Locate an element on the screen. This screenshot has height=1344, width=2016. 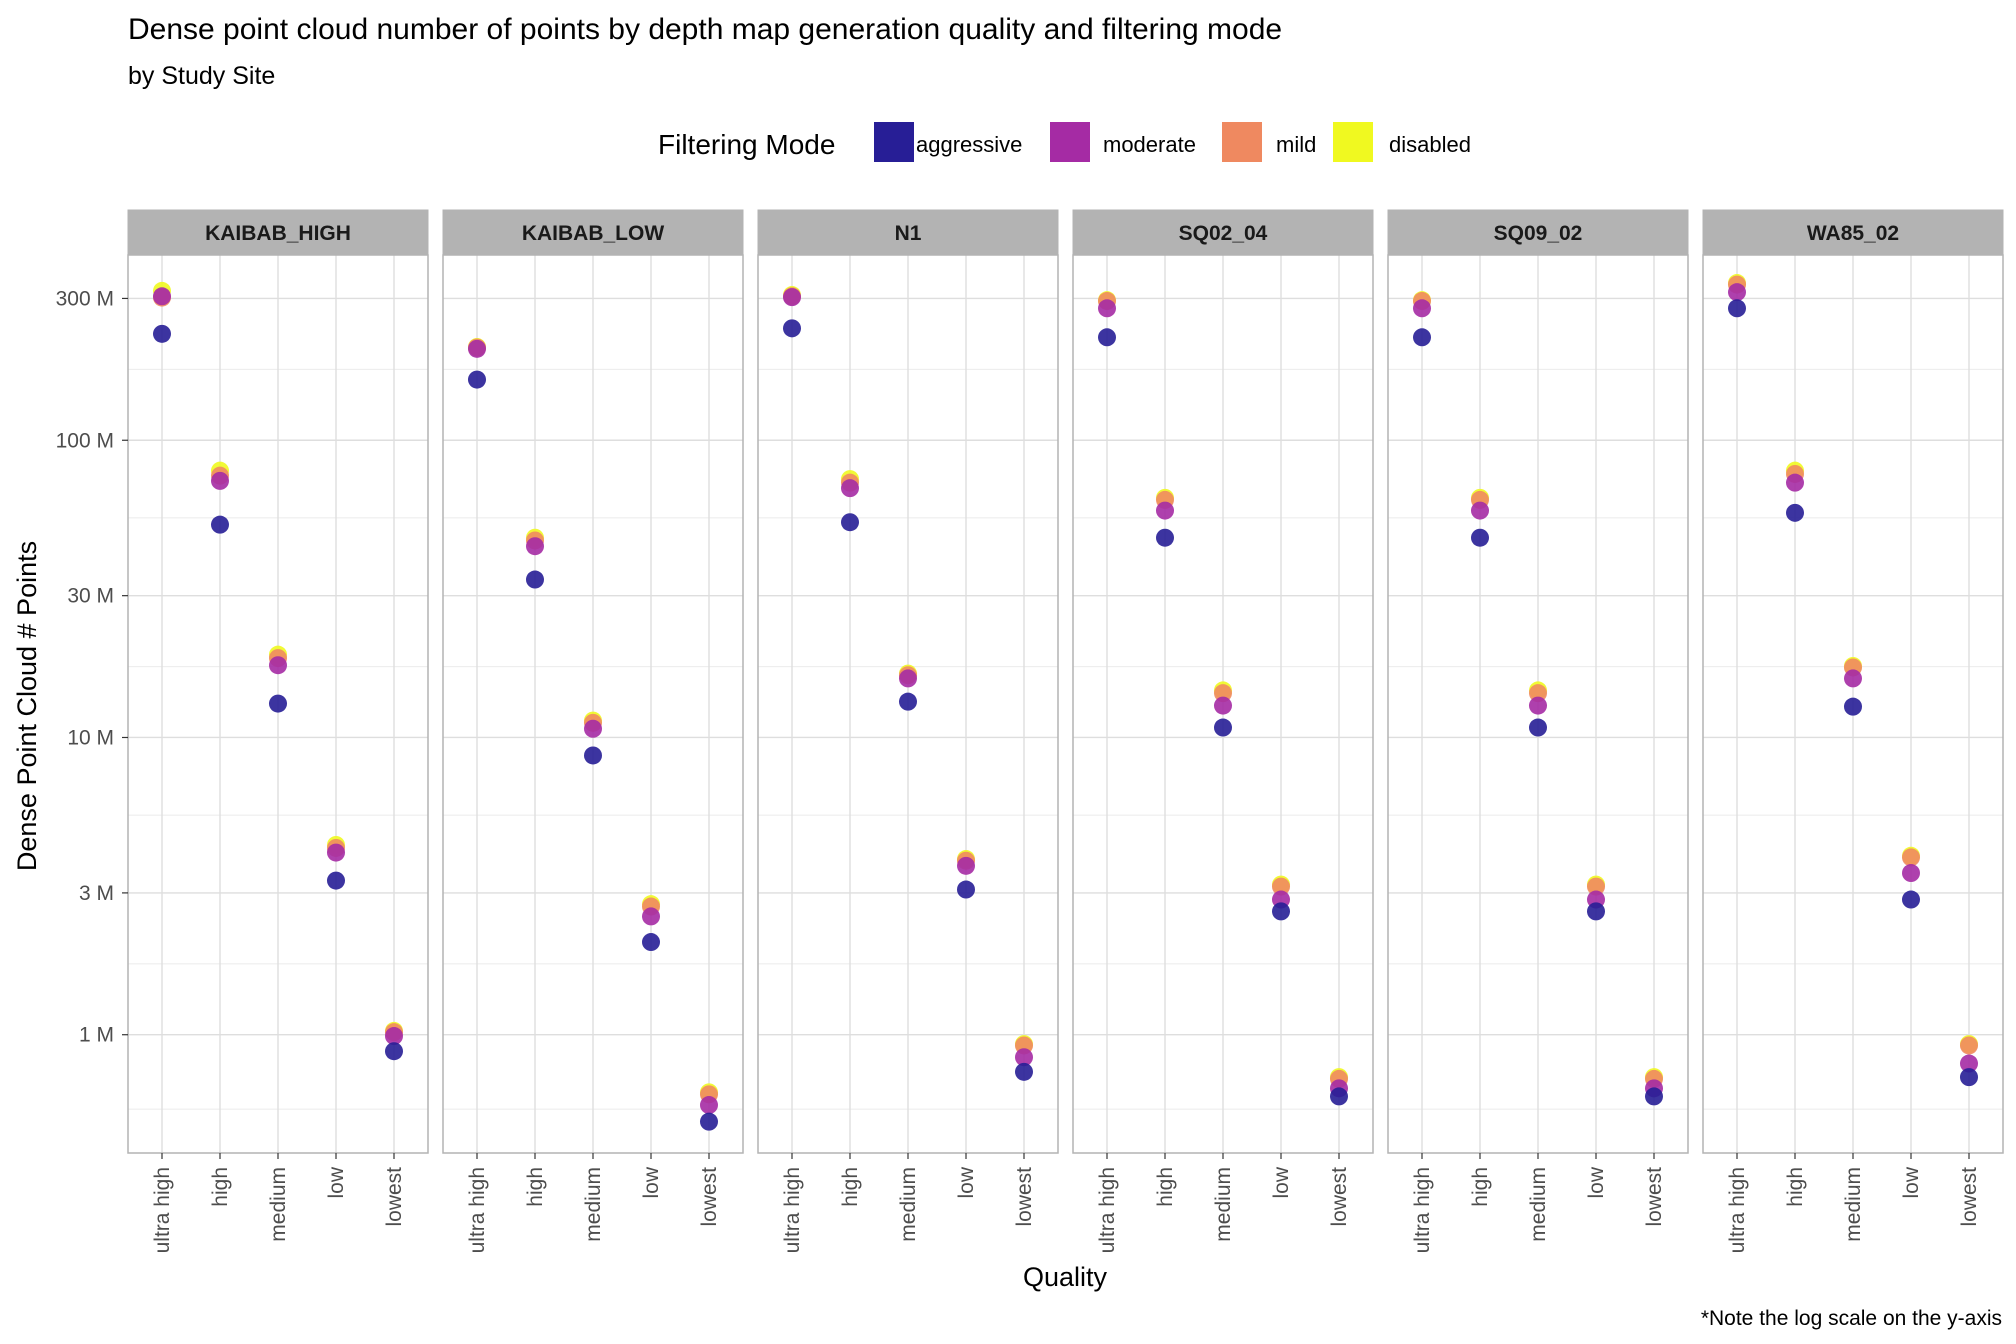
legend-items: aggressive moderate mild disabled is located at coordinates (1172, 142).